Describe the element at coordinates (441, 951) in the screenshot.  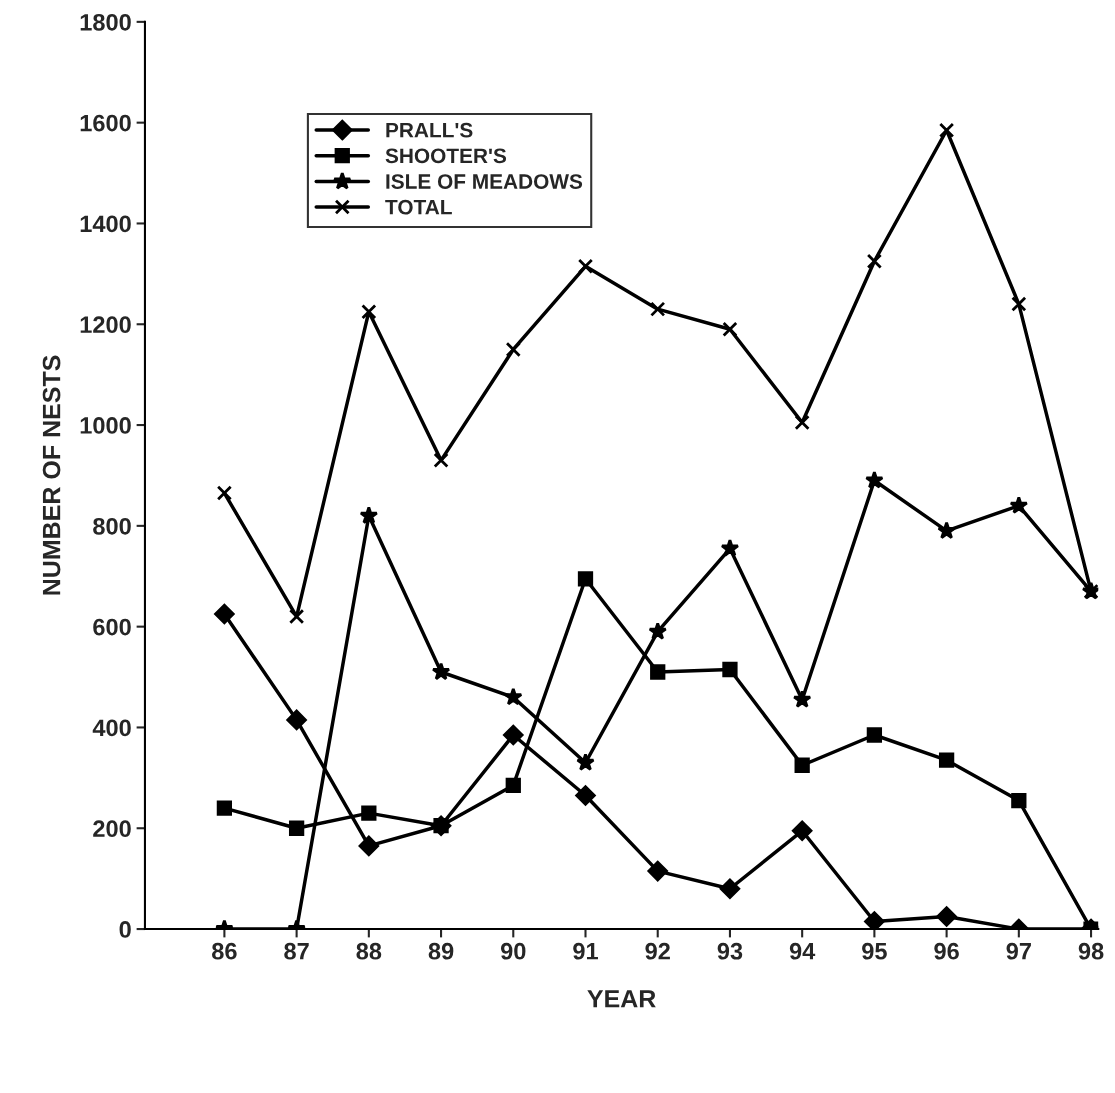
I see `x-tick-label: 89` at that location.